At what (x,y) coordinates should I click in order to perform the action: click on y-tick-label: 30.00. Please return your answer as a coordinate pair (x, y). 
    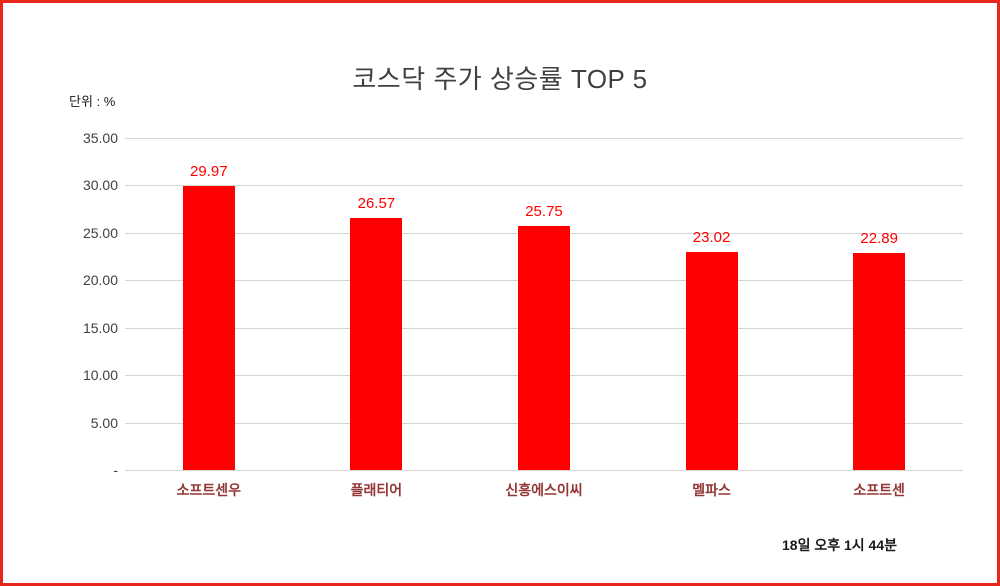
    Looking at the image, I should click on (100, 185).